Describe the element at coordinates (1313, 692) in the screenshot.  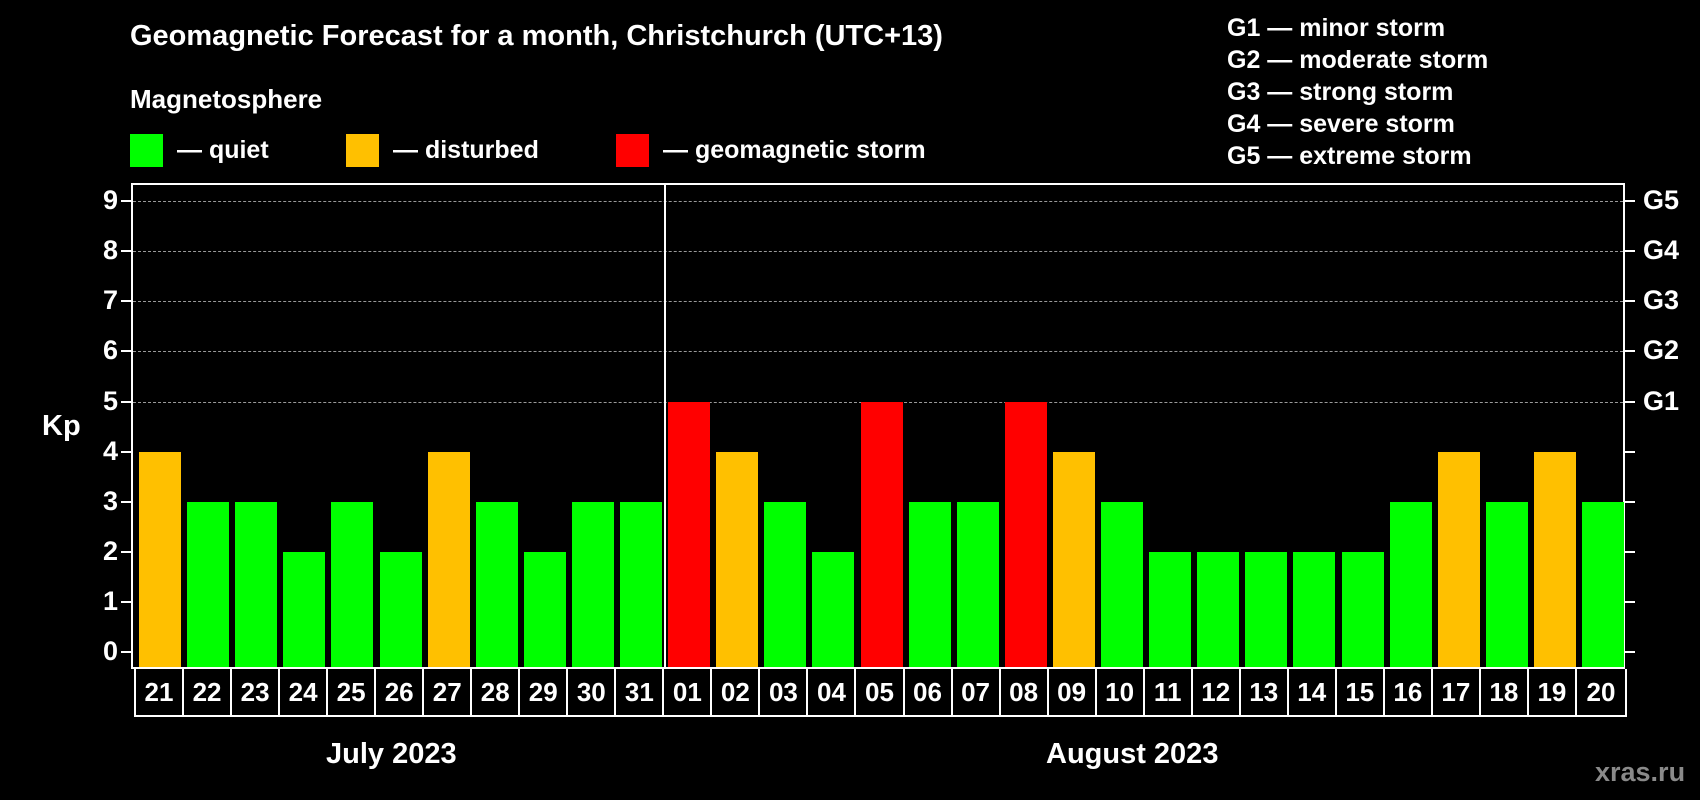
I see `date-label: 14` at that location.